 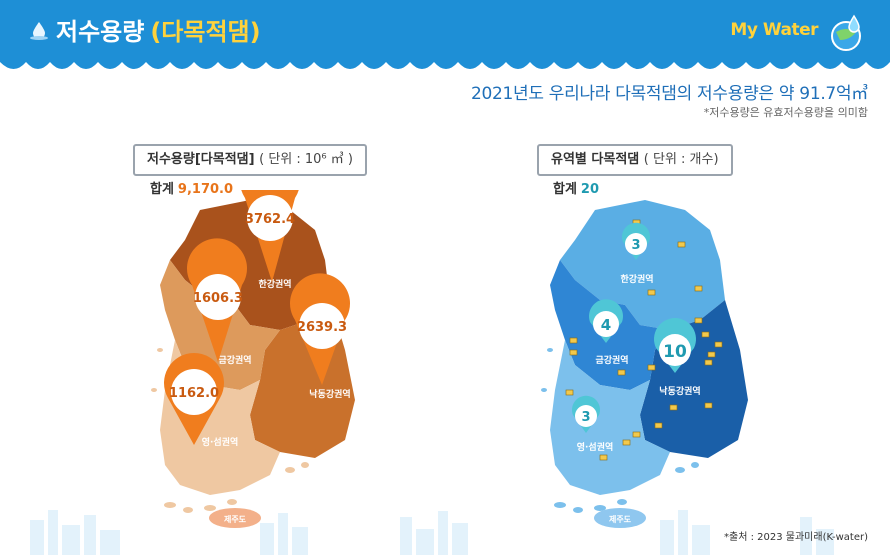 What do you see at coordinates (774, 30) in the screenshot?
I see `brand-logo-text: My Water` at bounding box center [774, 30].